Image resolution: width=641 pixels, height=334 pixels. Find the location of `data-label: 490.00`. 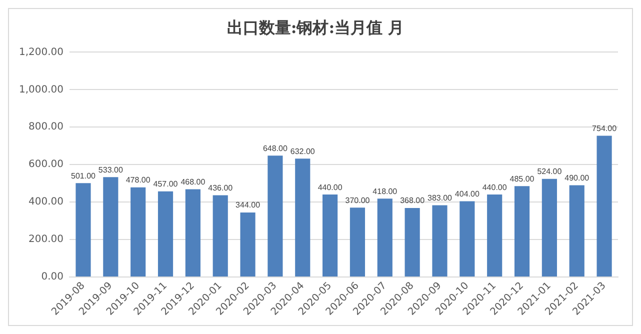

data-label: 490.00 is located at coordinates (577, 177).